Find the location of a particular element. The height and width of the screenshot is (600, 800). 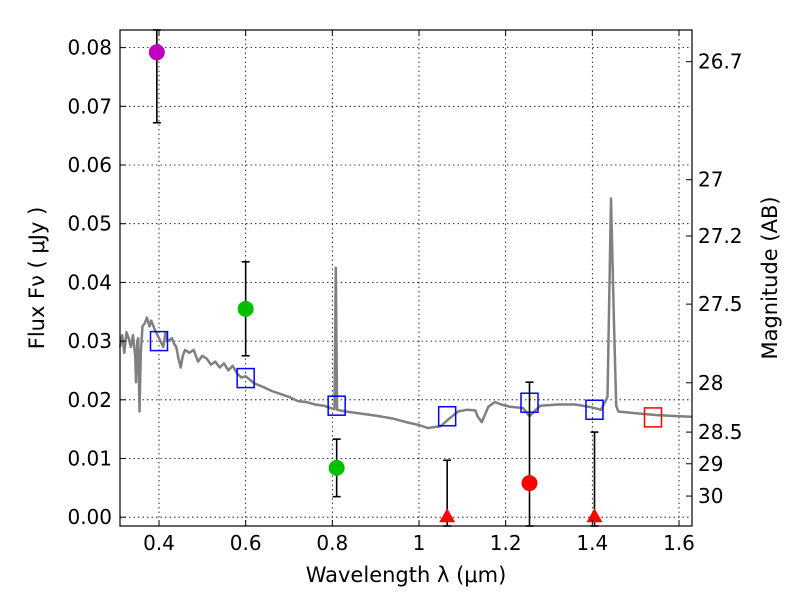

x-axis-label: Wavelength λ (μm) is located at coordinates (406, 575).